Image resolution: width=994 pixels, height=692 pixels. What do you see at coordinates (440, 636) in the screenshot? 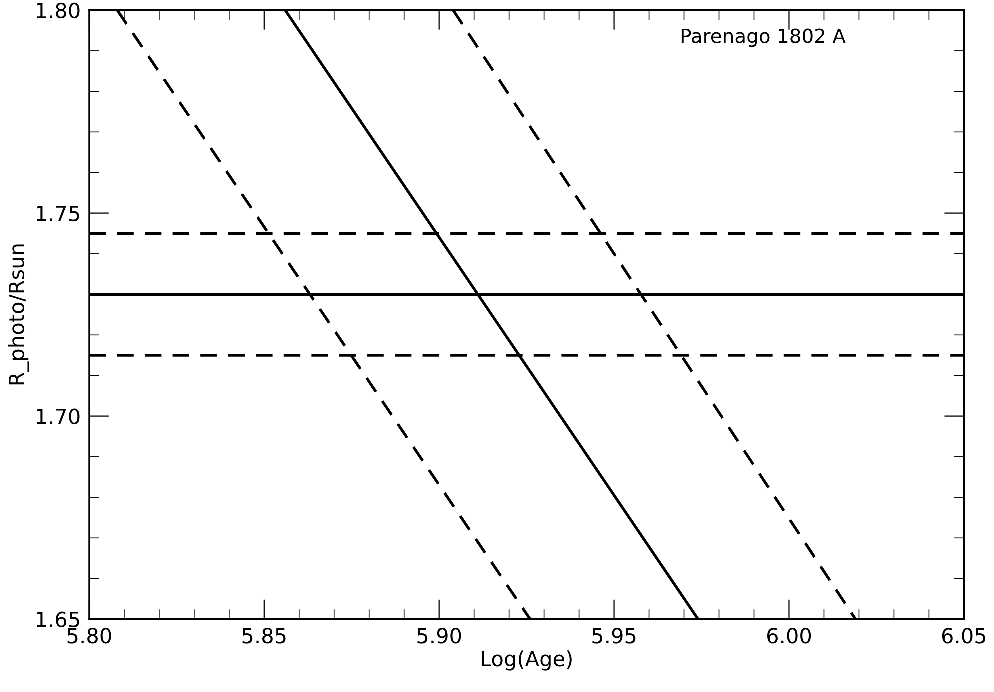
I see `x-tick-label: 5.90` at bounding box center [440, 636].